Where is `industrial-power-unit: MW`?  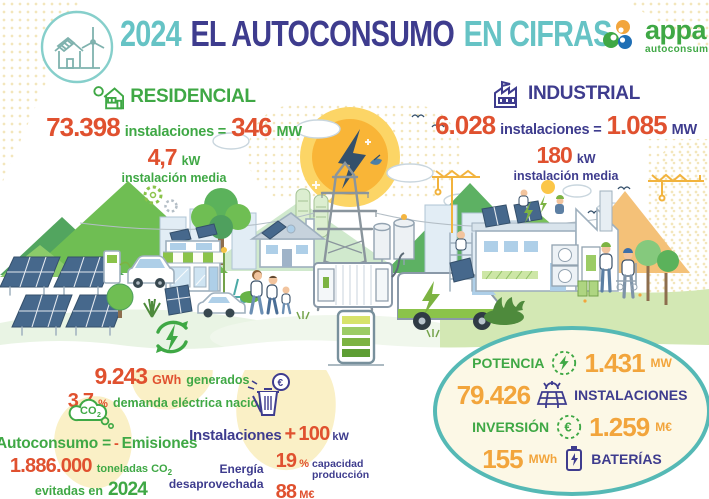
industrial-power-unit: MW is located at coordinates (684, 130).